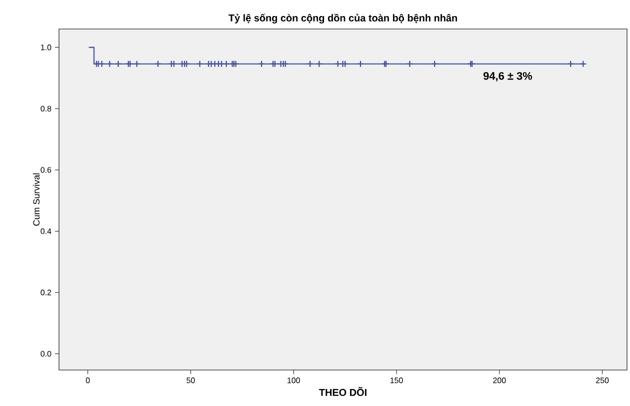 The width and height of the screenshot is (630, 406). I want to click on chart-title: Tỷ lệ sống còn cộng dồn của toàn bộ bệnh nhân, so click(342, 19).